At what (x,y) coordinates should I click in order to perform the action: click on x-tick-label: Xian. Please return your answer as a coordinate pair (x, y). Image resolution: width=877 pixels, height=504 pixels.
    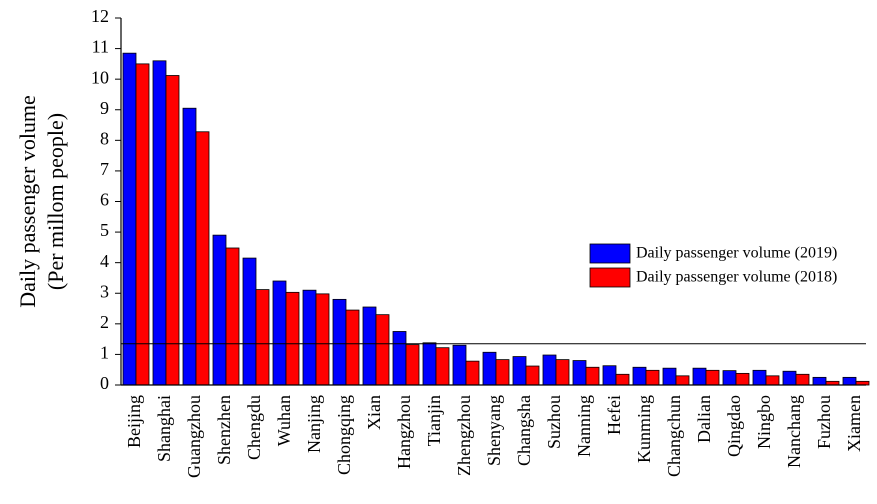
    Looking at the image, I should click on (374, 412).